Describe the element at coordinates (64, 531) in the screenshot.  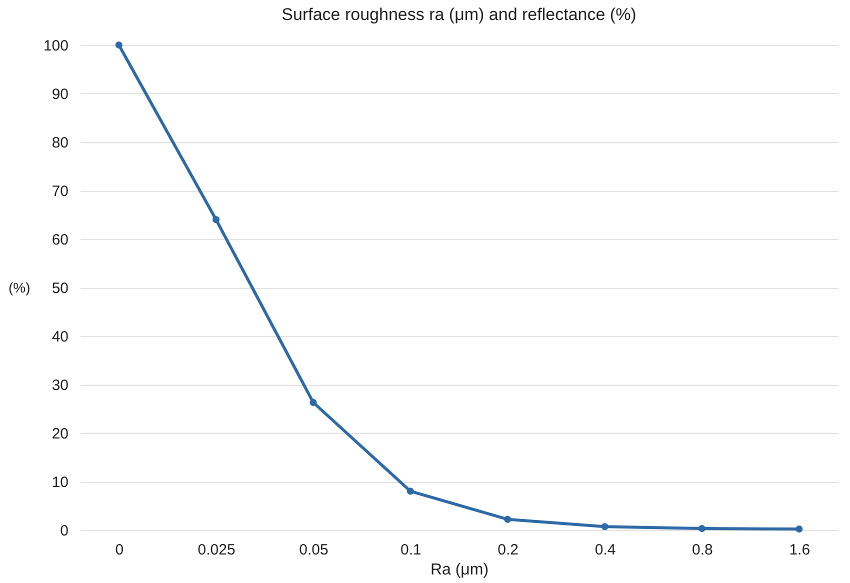
I see `y-tick-label: 0` at that location.